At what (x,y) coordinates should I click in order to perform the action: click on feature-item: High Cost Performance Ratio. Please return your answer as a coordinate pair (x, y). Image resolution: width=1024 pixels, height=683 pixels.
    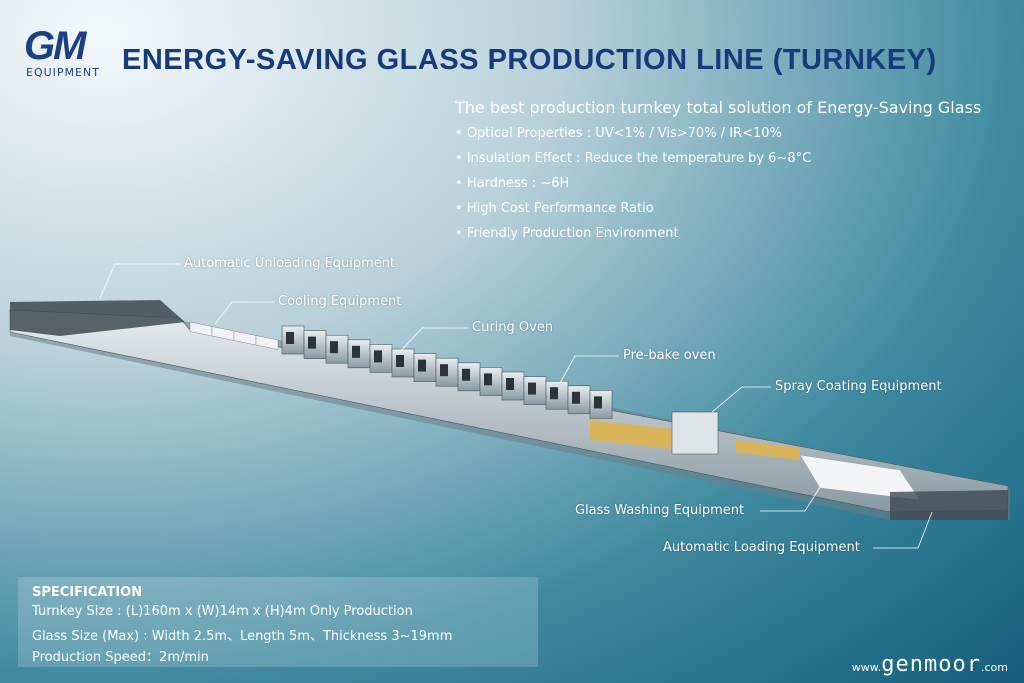
    Looking at the image, I should click on (633, 211).